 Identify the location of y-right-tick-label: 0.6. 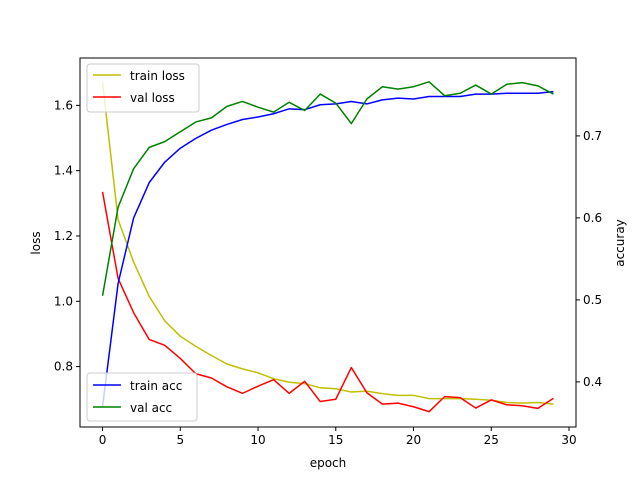
(592, 218).